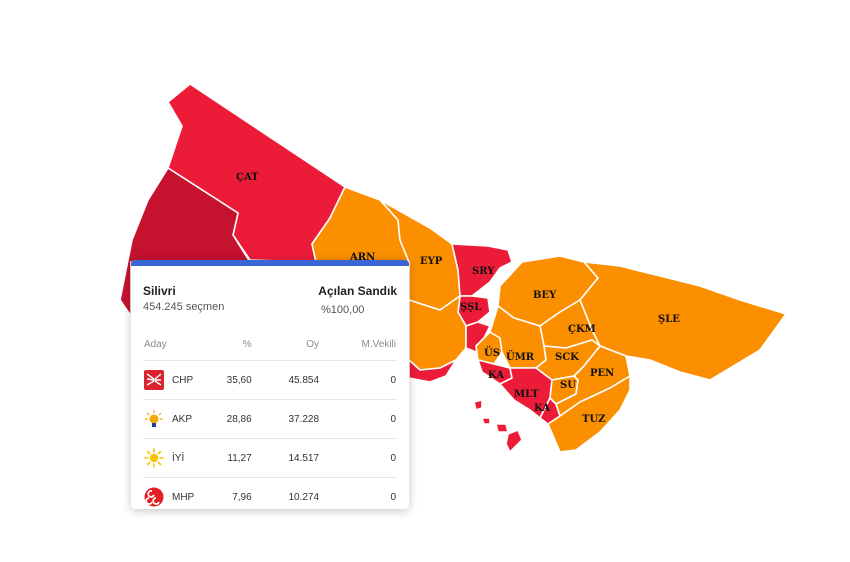 The width and height of the screenshot is (850, 562). Describe the element at coordinates (496, 375) in the screenshot. I see `label-ka: KA` at that location.